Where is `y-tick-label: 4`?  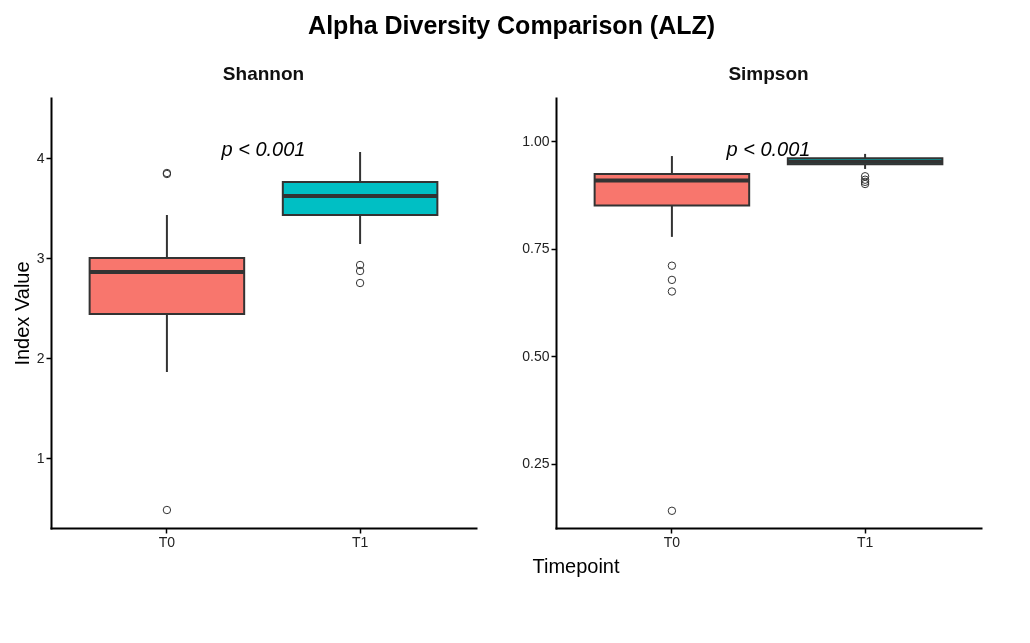
y-tick-label: 4 is located at coordinates (40, 157).